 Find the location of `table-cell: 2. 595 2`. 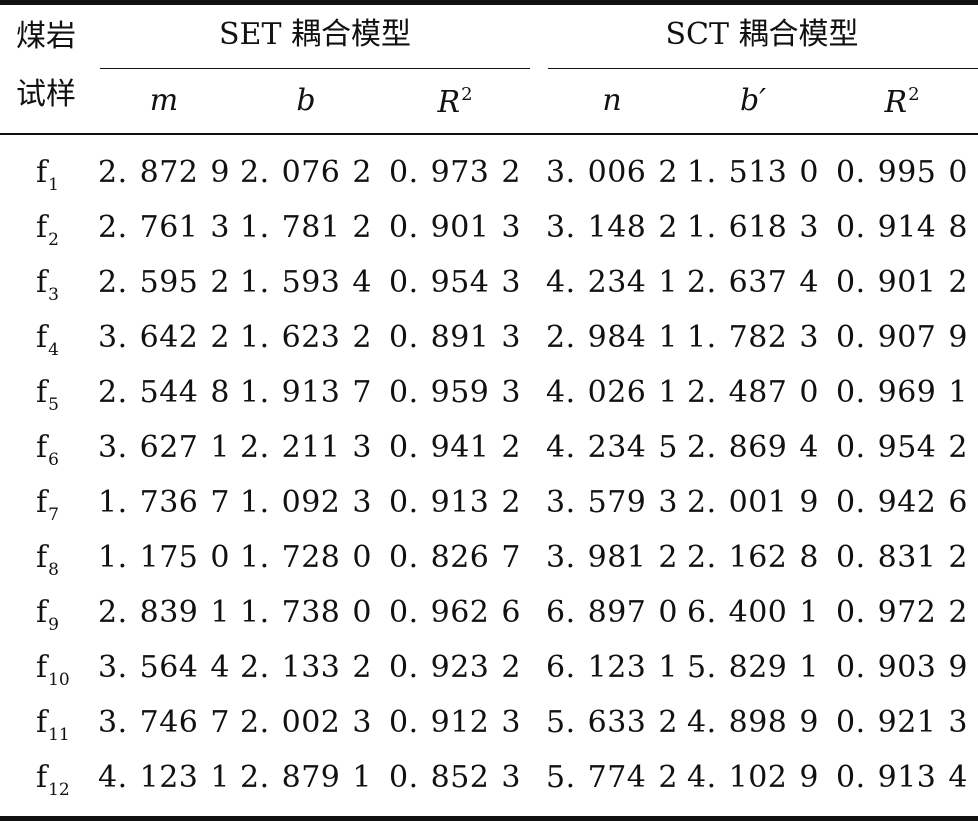

table-cell: 2. 595 2 is located at coordinates (164, 282).